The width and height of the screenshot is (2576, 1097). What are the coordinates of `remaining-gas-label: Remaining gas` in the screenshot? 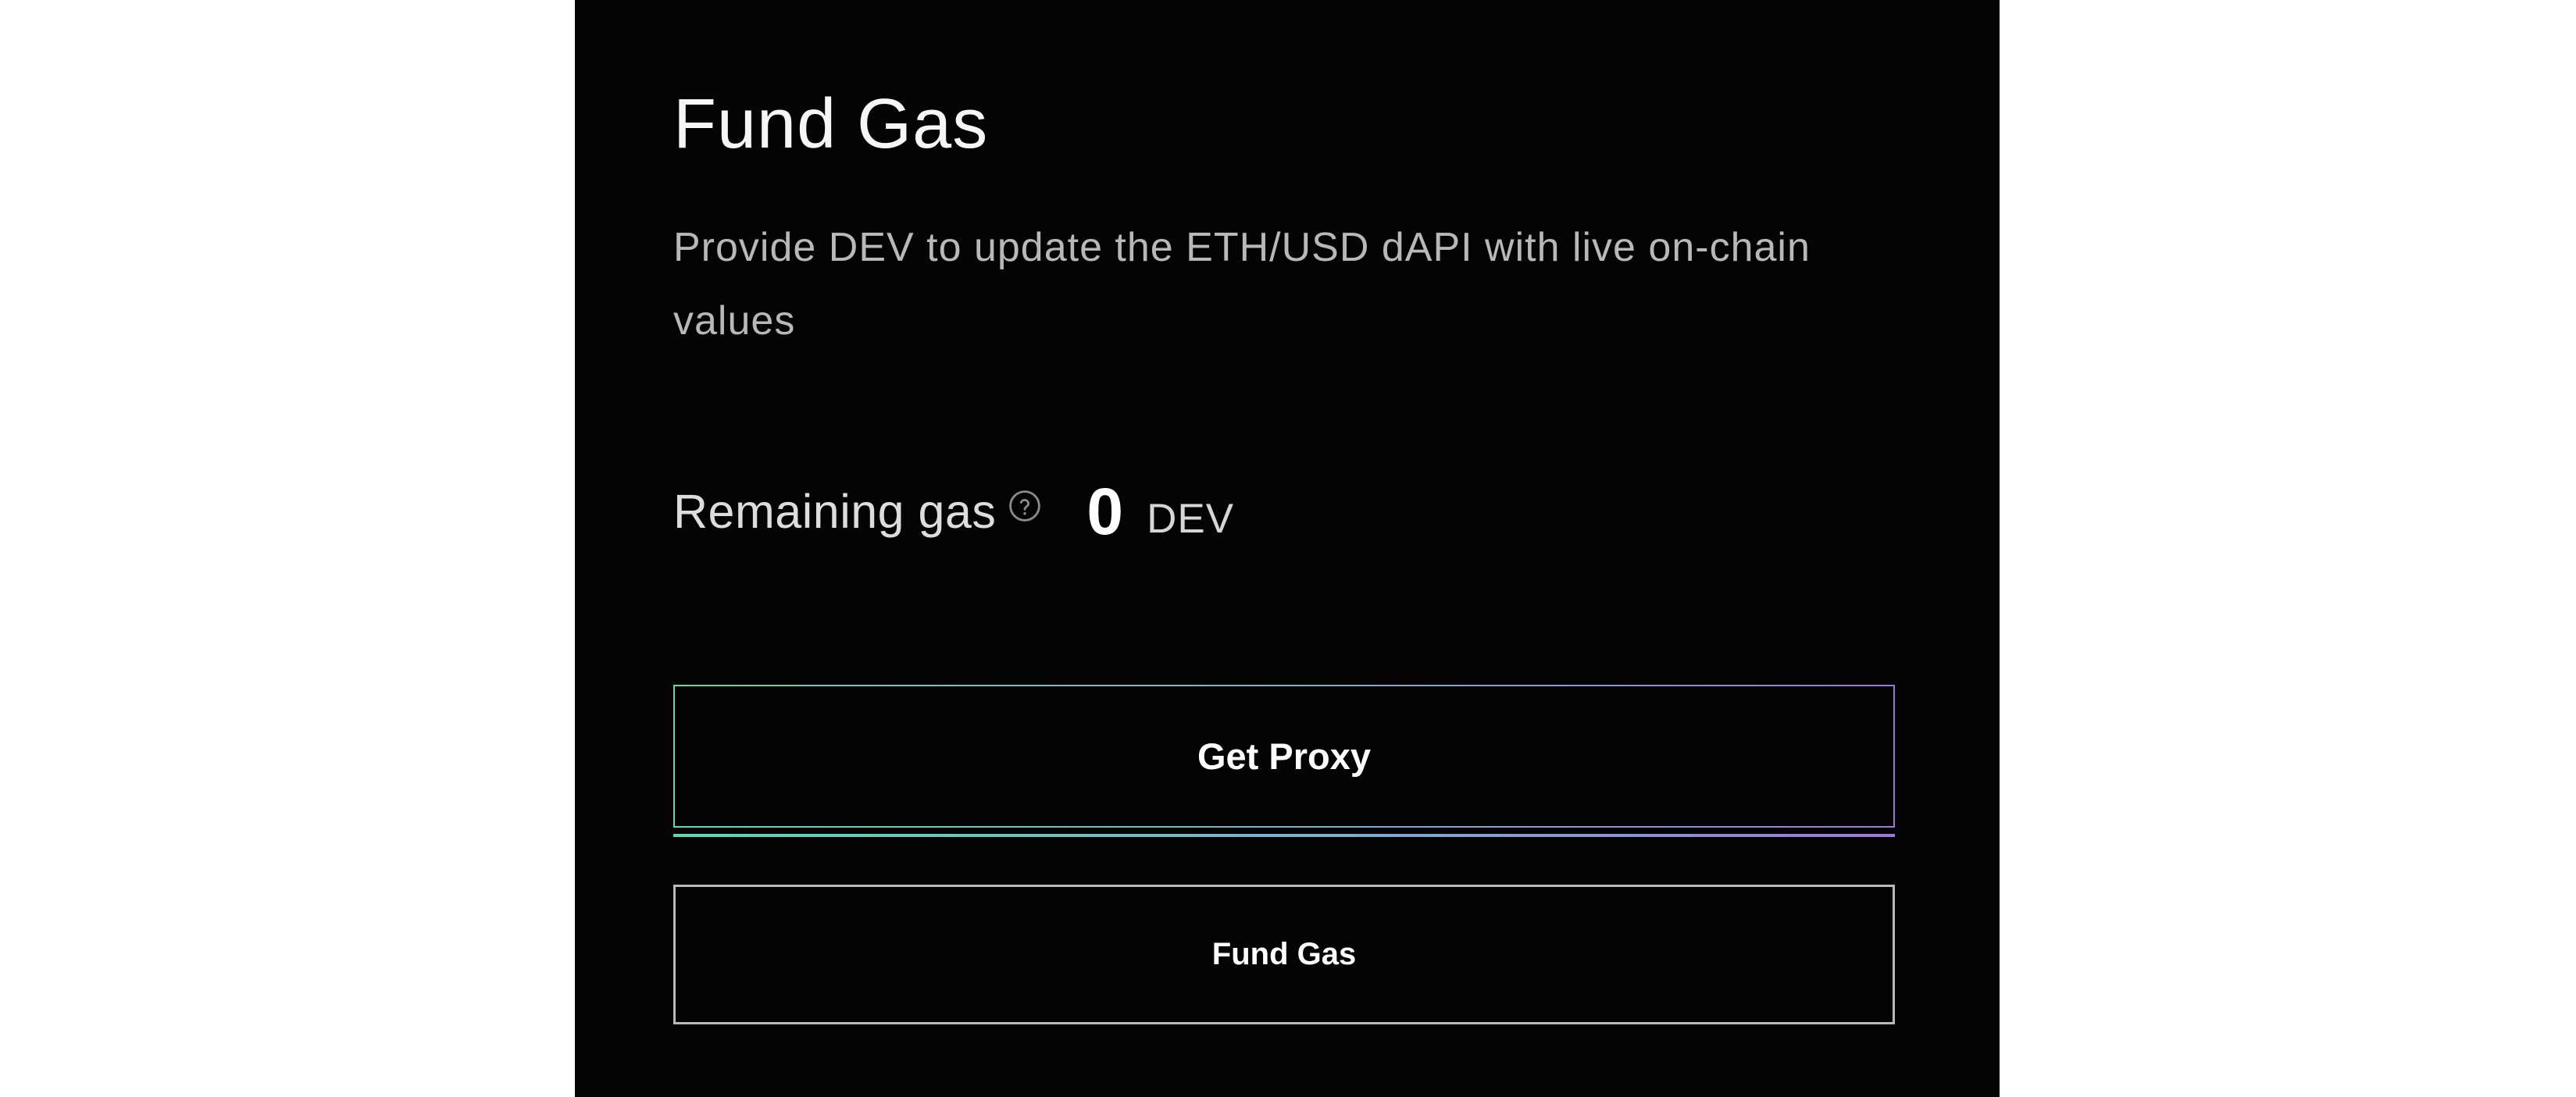 It's located at (835, 511).